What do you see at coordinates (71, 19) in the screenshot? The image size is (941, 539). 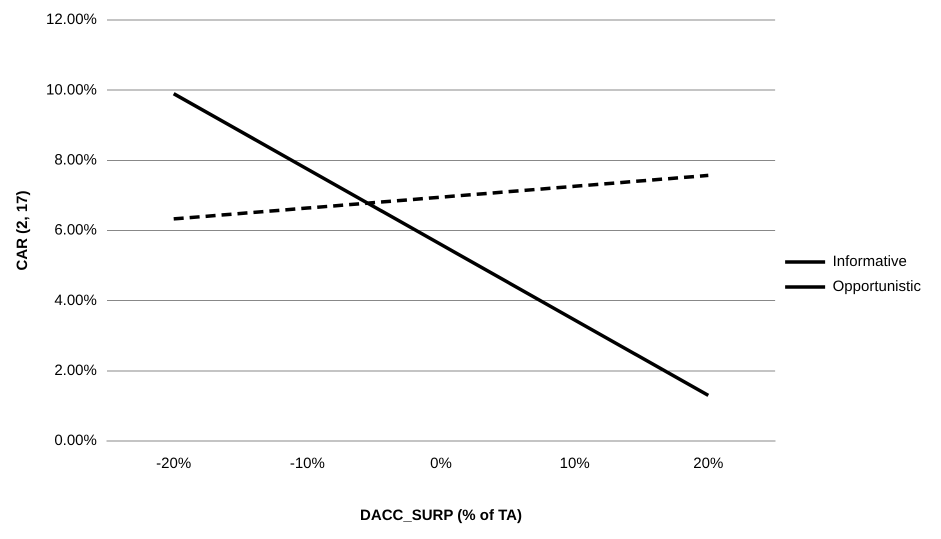 I see `y-tick-label: 12.00%` at bounding box center [71, 19].